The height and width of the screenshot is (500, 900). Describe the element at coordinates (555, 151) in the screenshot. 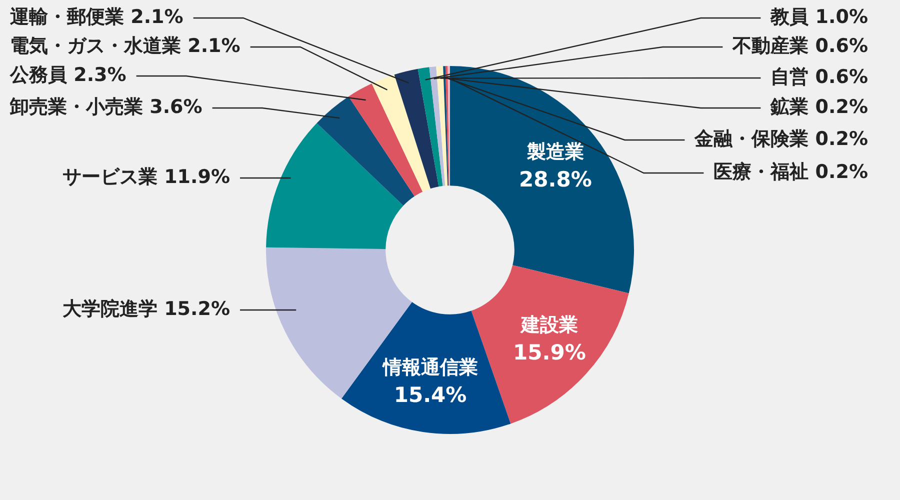

I see `slice-label: 製造業` at that location.